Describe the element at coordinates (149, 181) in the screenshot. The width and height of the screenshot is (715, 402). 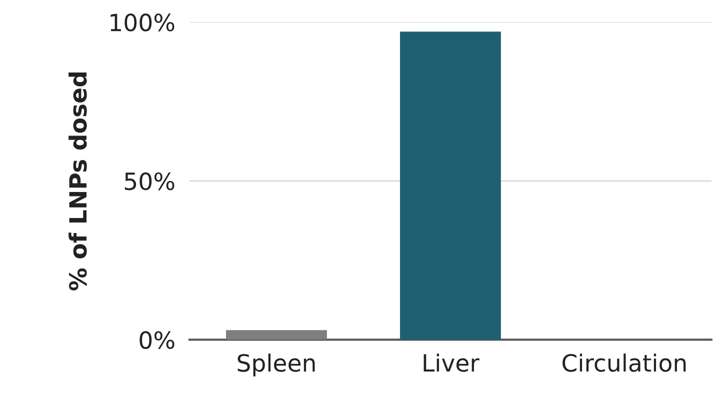
I see `y-tick-label: 50%` at that location.